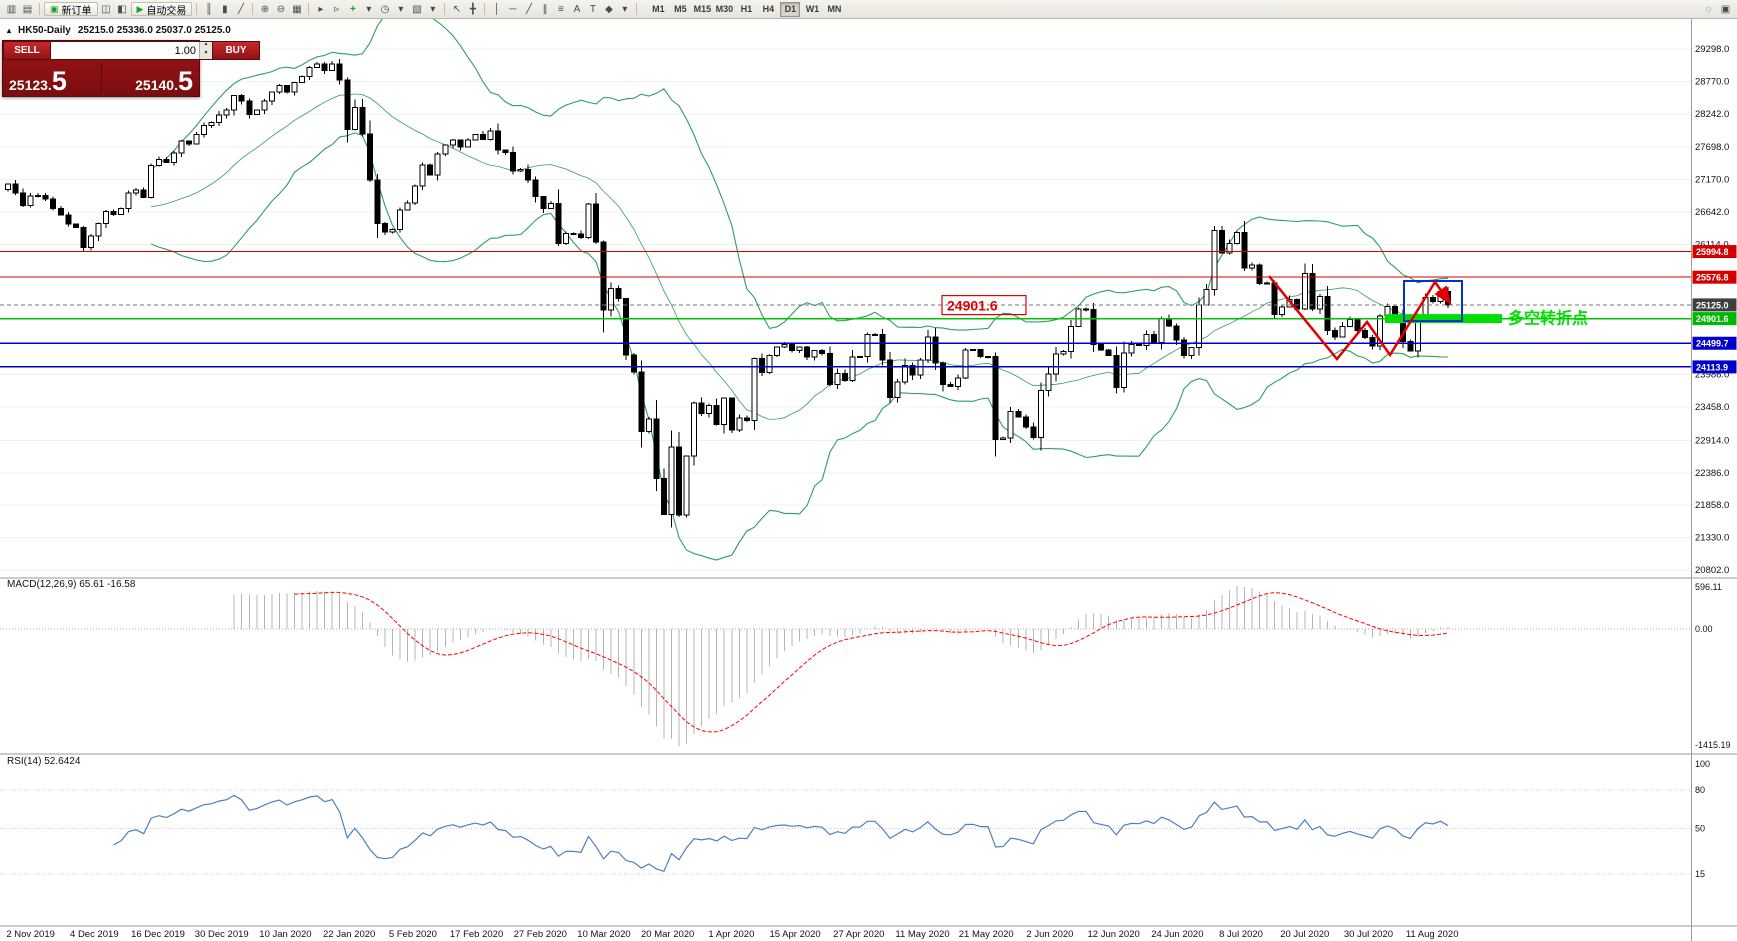  What do you see at coordinates (1548, 318) in the screenshot?
I see `turning-point-text: 多空转折点` at bounding box center [1548, 318].